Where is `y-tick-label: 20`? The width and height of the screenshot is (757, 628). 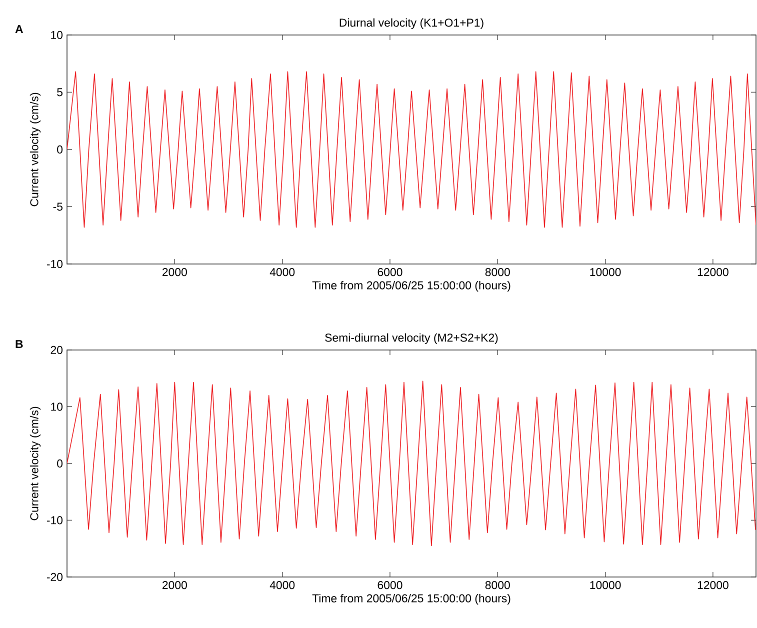 y-tick-label: 20 is located at coordinates (56, 350).